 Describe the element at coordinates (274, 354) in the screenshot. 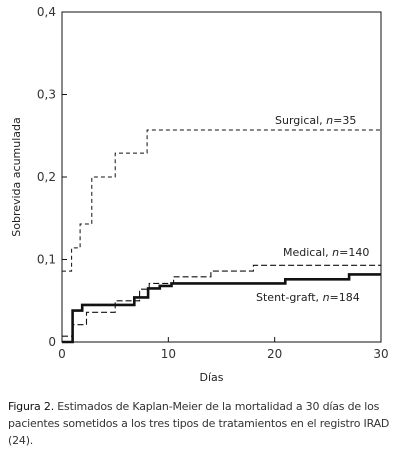

I see `x-tick-label-2: 20` at that location.